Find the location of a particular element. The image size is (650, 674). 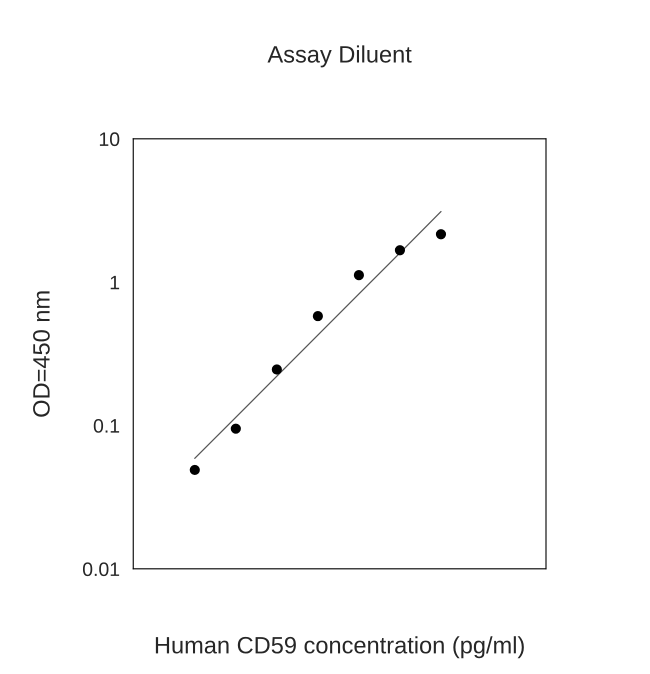

y-tick-label: 0.01 is located at coordinates (101, 569).